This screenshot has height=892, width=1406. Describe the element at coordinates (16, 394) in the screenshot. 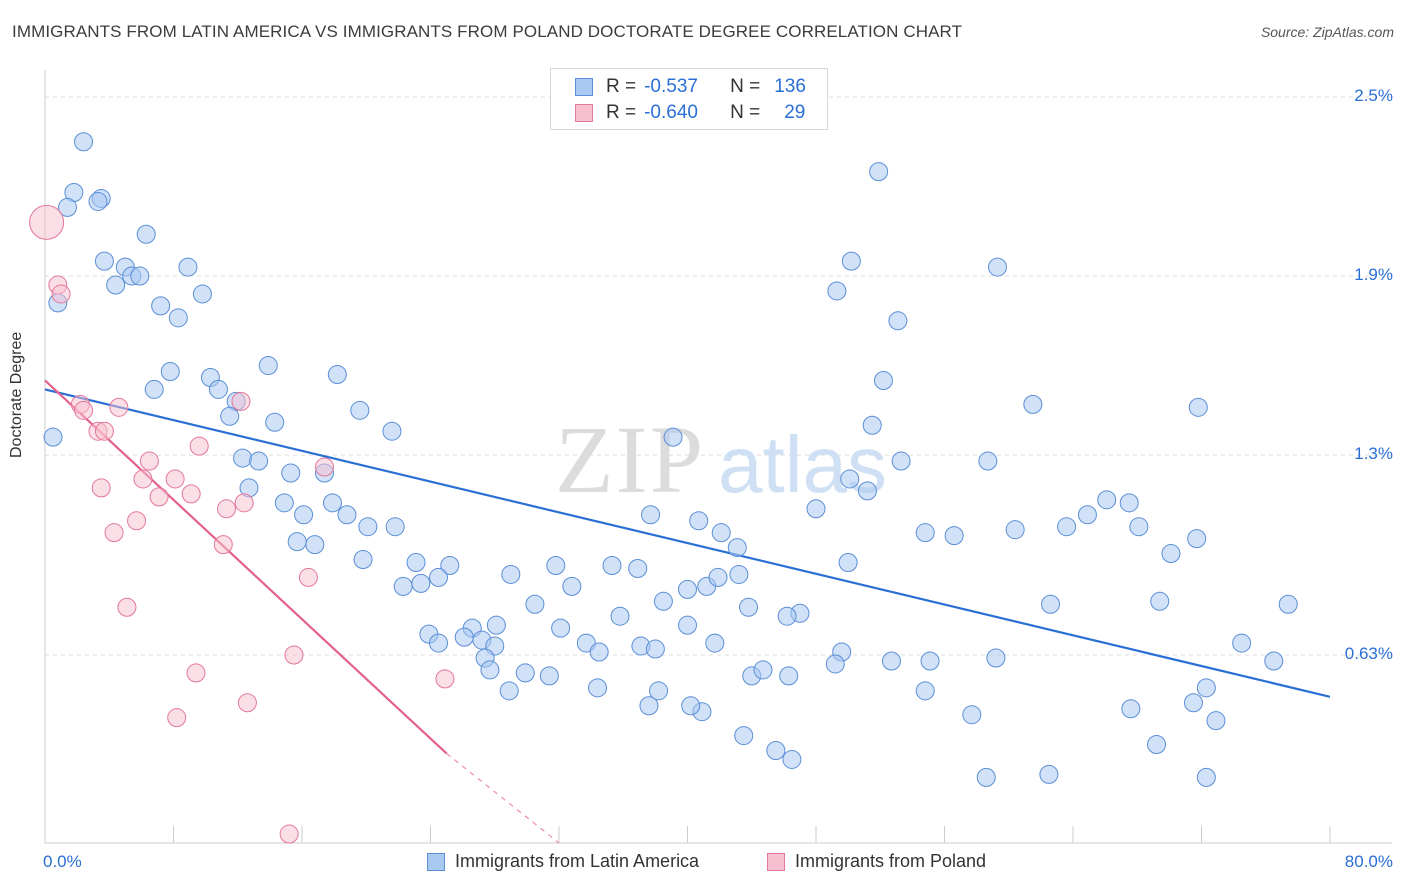

I see `y-axis-title: Doctorate Degree` at that location.